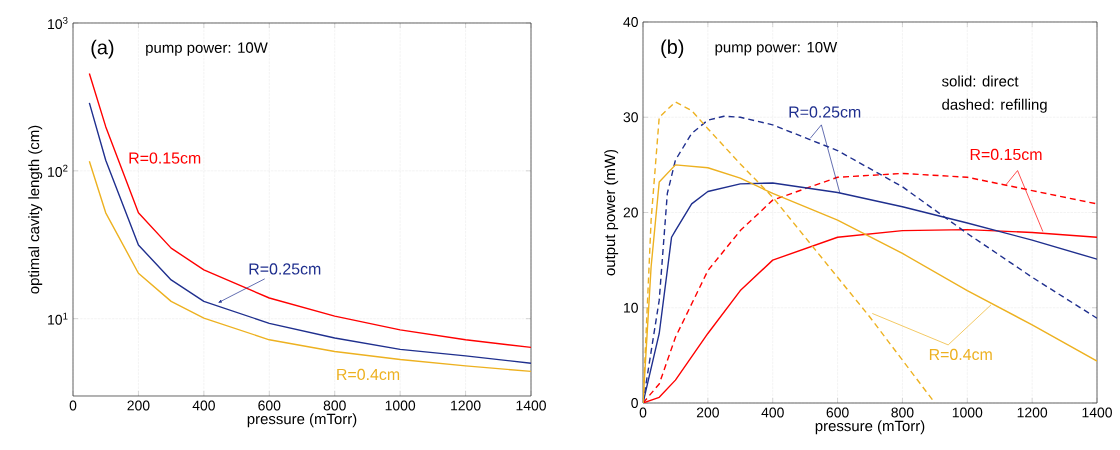 The height and width of the screenshot is (450, 1120). What do you see at coordinates (980, 81) in the screenshot?
I see `annotation: solid: direct` at bounding box center [980, 81].